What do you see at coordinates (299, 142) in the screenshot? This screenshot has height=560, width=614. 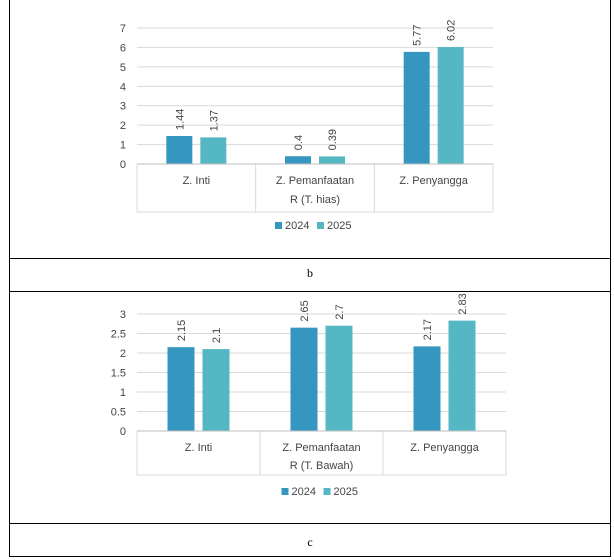 I see `data-label: 0.4` at bounding box center [299, 142].